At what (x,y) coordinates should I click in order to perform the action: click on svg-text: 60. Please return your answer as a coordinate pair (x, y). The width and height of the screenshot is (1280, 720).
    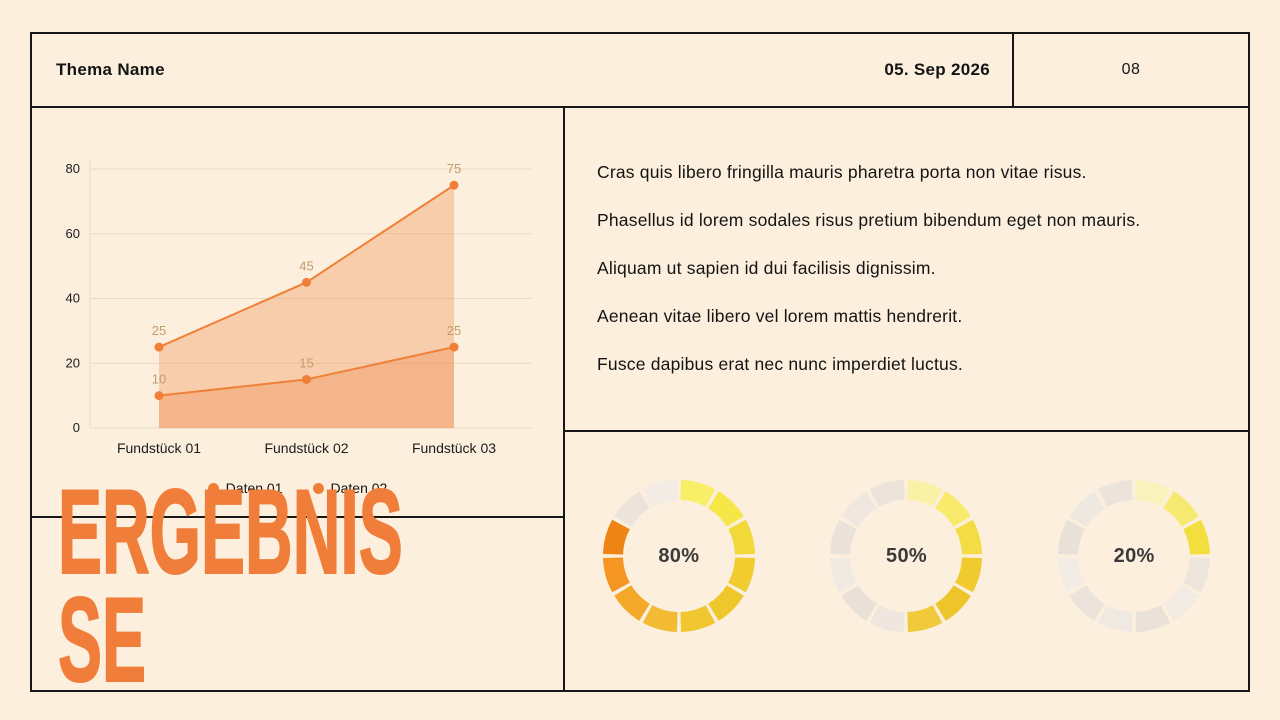
    Looking at the image, I should click on (73, 233).